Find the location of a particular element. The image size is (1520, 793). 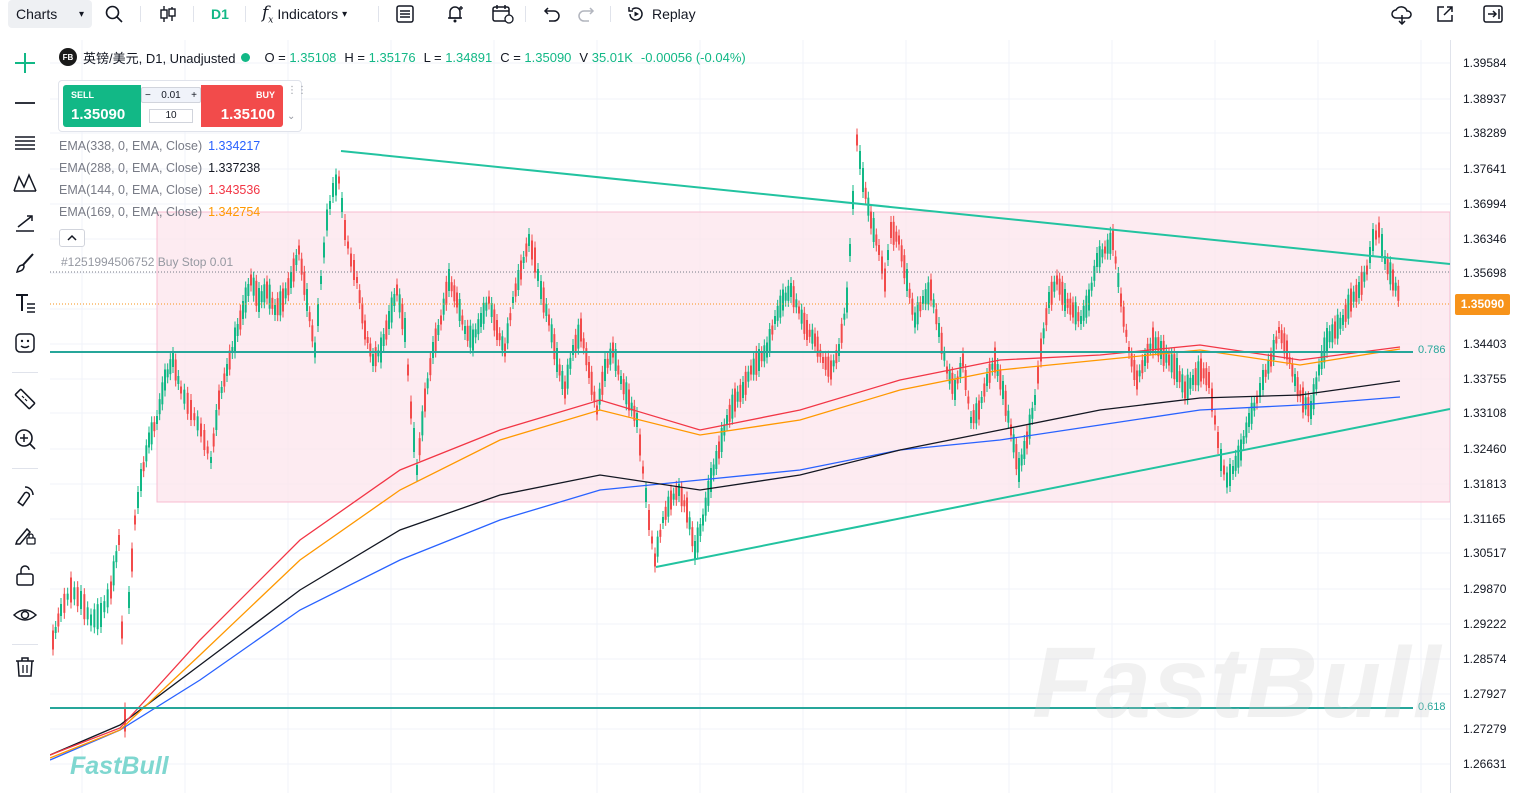

alert-button is located at coordinates (455, 14).